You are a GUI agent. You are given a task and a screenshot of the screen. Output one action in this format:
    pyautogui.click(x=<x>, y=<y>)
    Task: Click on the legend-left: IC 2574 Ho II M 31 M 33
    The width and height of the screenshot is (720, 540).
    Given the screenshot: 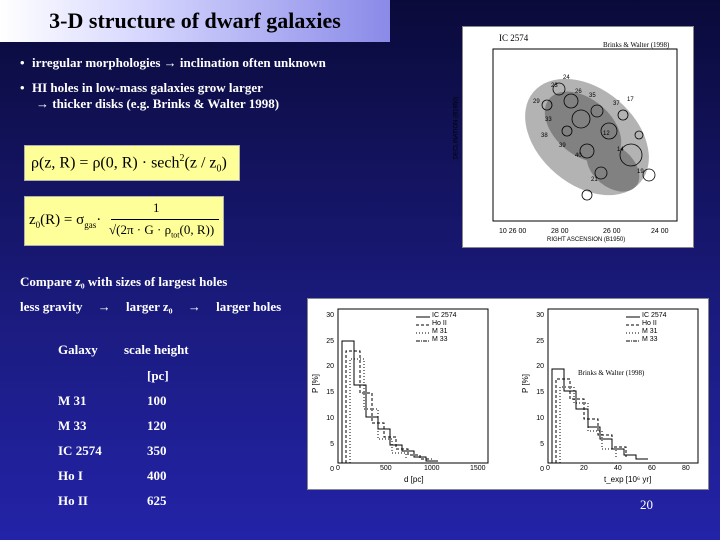 What is the action you would take?
    pyautogui.click(x=444, y=328)
    